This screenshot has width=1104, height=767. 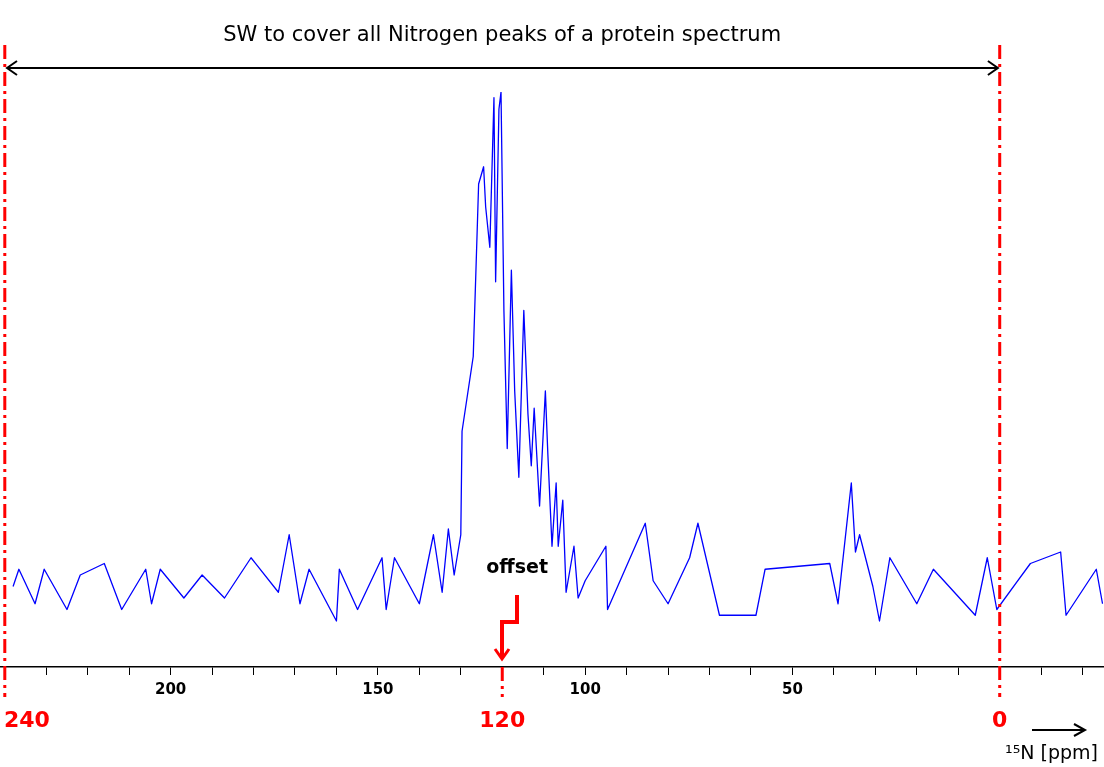 What do you see at coordinates (1051, 752) in the screenshot?
I see `x-axis-title: ¹⁵N [ppm]` at bounding box center [1051, 752].